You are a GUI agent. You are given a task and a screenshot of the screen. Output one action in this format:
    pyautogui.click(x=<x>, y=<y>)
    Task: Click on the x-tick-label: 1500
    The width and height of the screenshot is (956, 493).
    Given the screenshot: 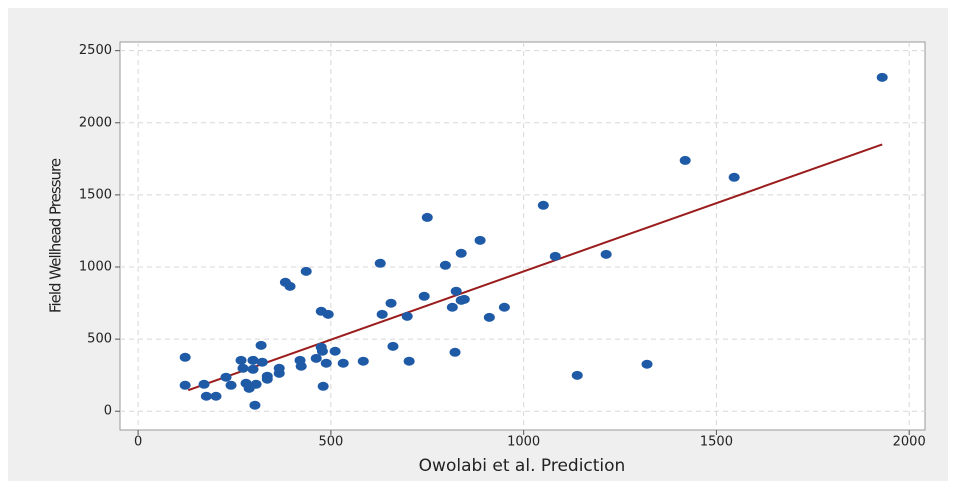 What is the action you would take?
    pyautogui.click(x=716, y=442)
    